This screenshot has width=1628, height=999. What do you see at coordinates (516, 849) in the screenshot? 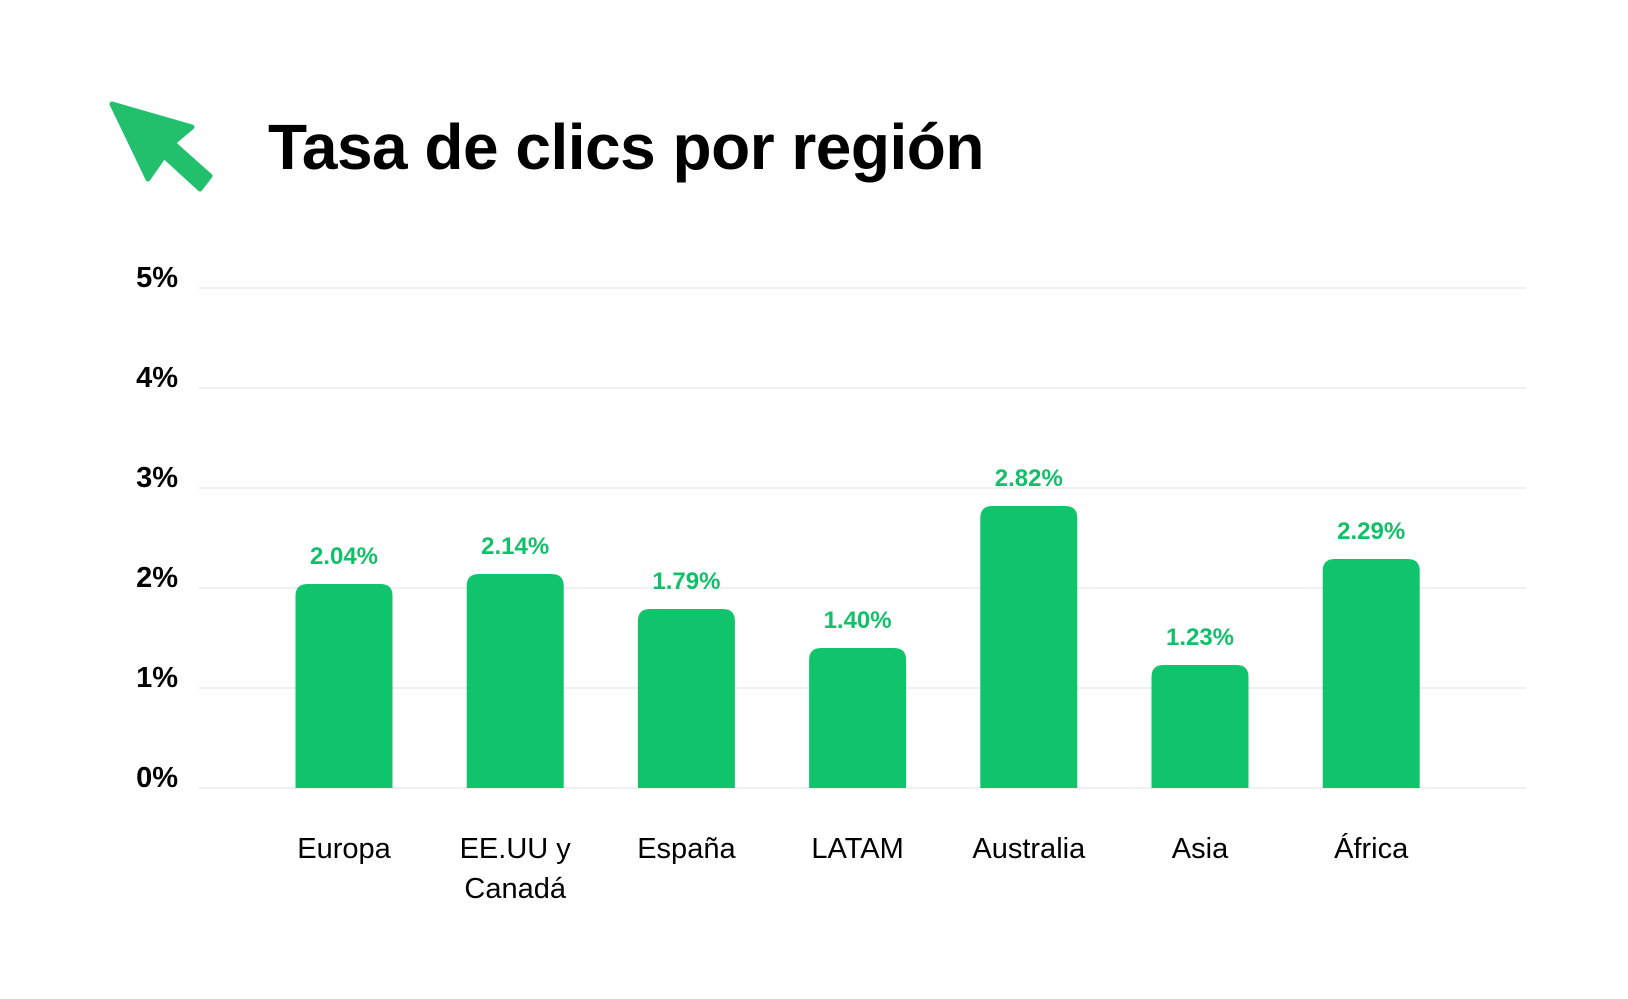
I see `x-tick-label: EE.UU y` at bounding box center [516, 849].